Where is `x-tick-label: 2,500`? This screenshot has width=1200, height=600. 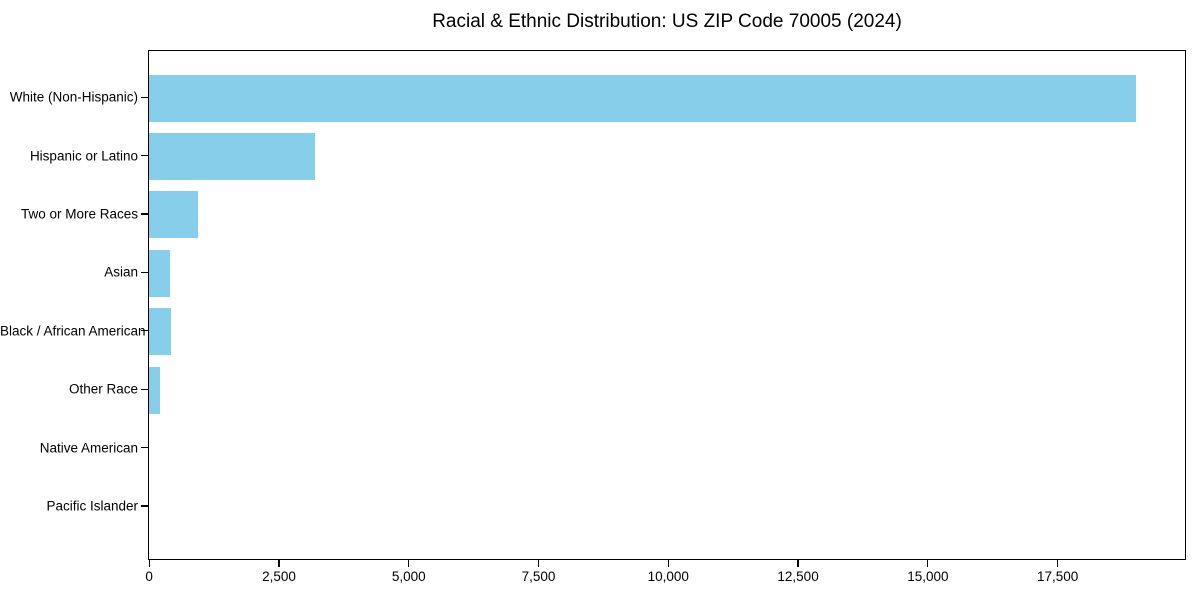
x-tick-label: 2,500 is located at coordinates (279, 576).